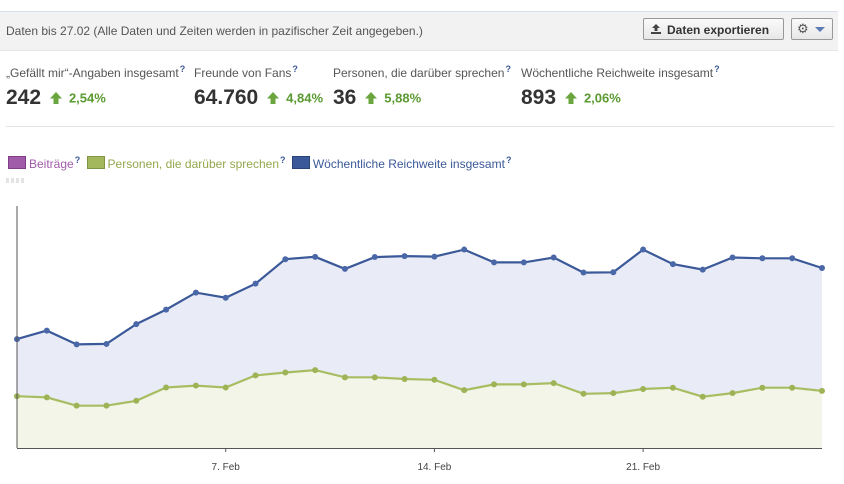  What do you see at coordinates (539, 97) in the screenshot?
I see `metric-value: 893` at bounding box center [539, 97].